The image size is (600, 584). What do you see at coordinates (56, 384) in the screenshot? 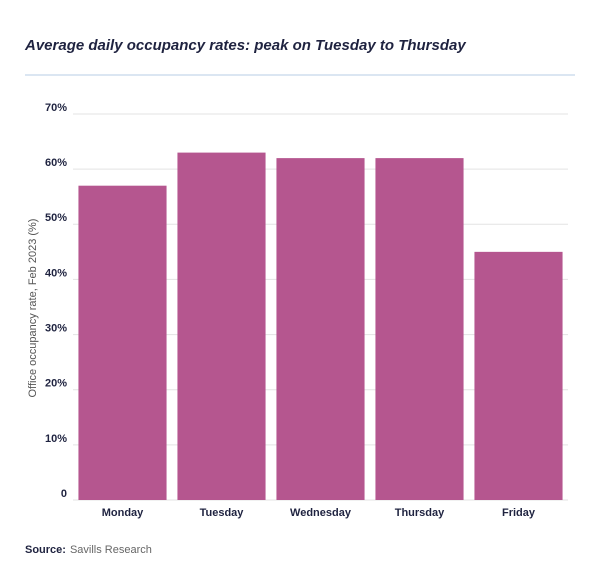
I see `y-tick-label: 20%` at bounding box center [56, 384].